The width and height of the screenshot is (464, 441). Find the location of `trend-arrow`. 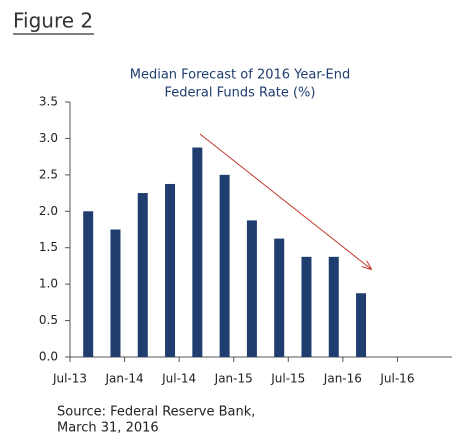

trend-arrow is located at coordinates (285, 201).